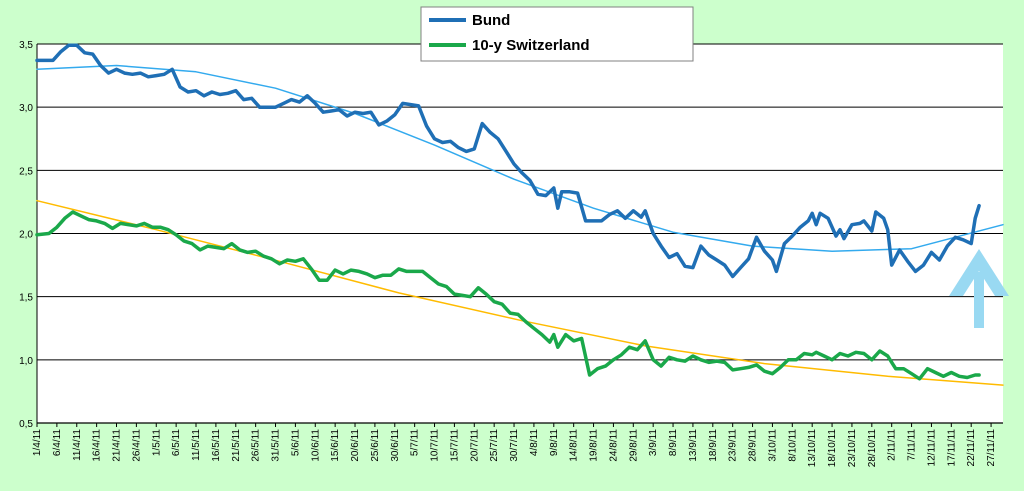 This screenshot has height=491, width=1024. I want to click on x-tick-label: 5/7/11, so click(415, 442).